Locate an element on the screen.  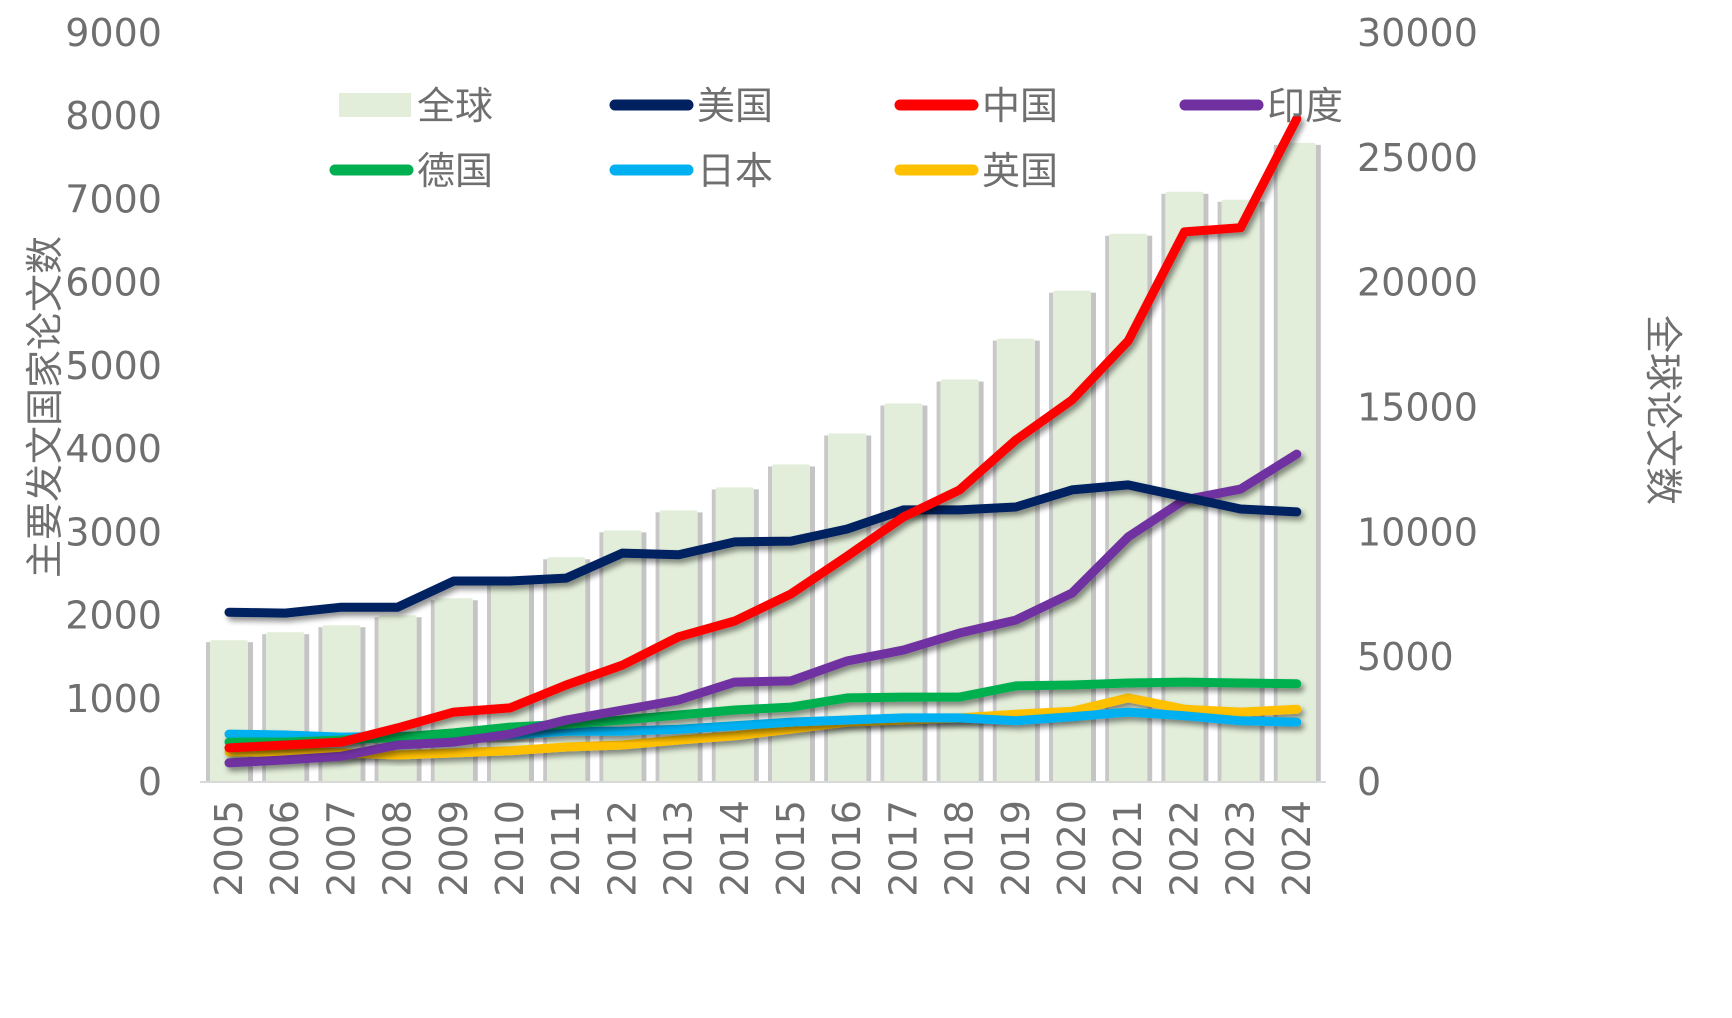
legend-label: 德国 is located at coordinates (455, 171).